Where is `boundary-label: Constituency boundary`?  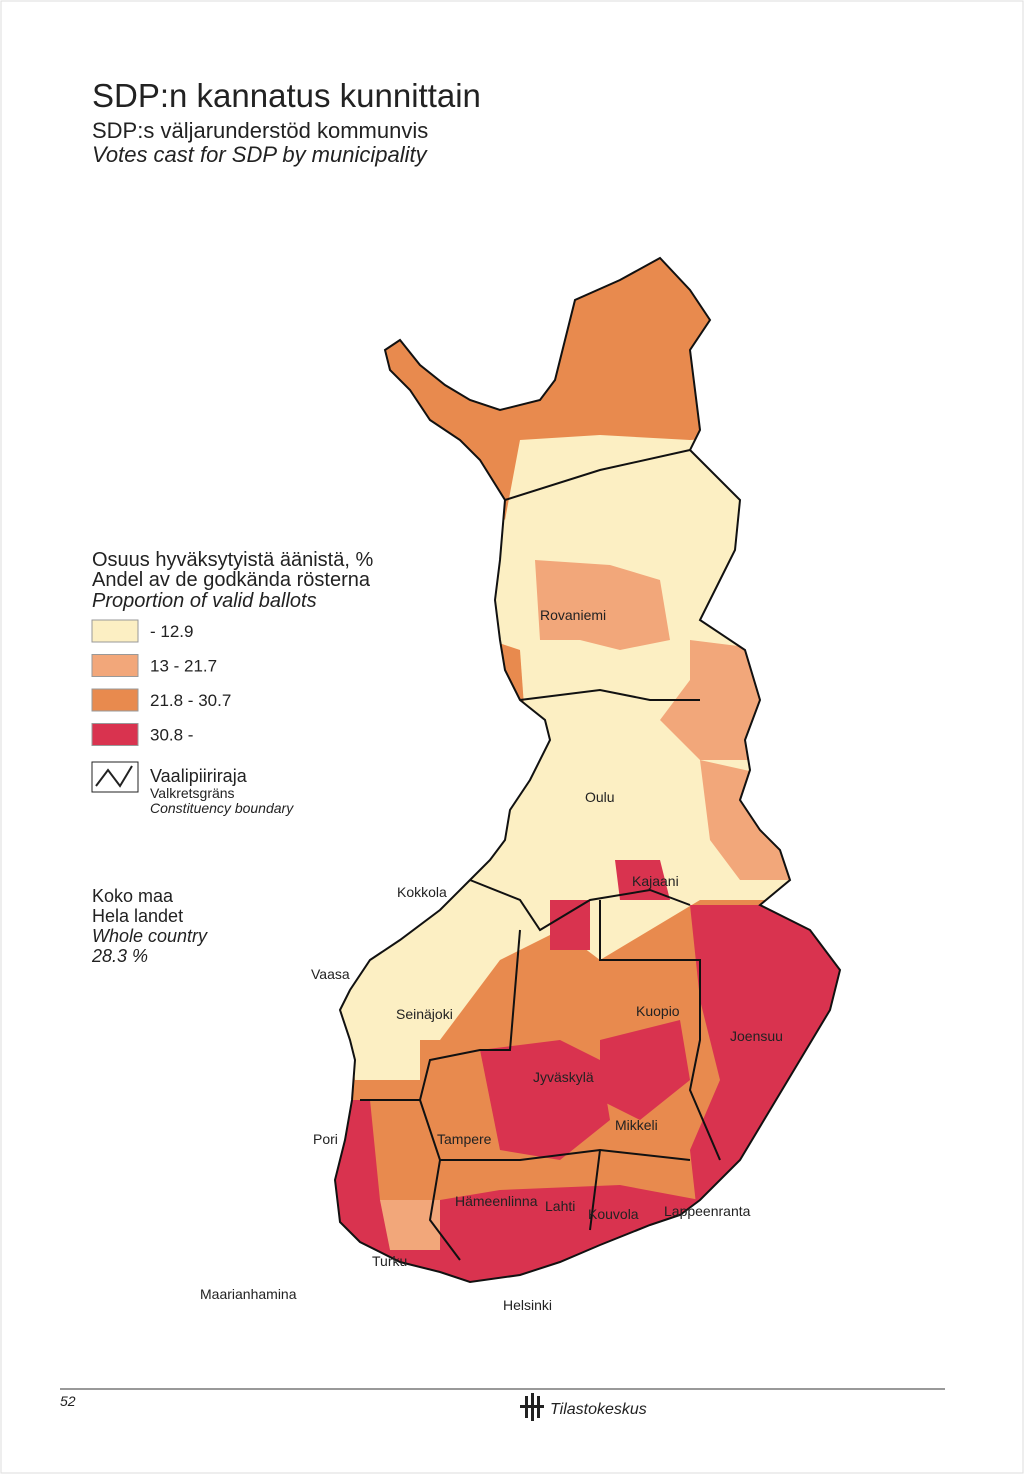
boundary-label: Constituency boundary is located at coordinates (222, 808).